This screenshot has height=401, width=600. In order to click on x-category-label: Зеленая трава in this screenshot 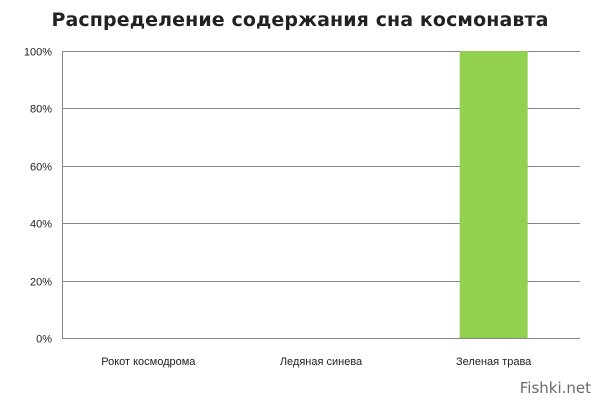, I will do `click(494, 362)`.